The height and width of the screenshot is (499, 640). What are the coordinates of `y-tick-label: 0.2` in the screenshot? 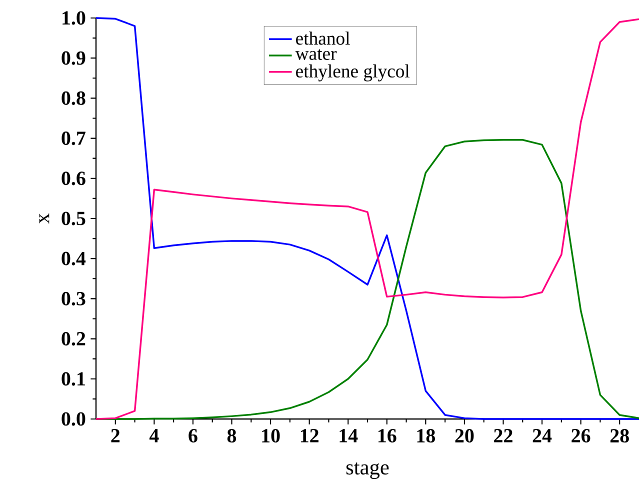 It's located at (74, 339).